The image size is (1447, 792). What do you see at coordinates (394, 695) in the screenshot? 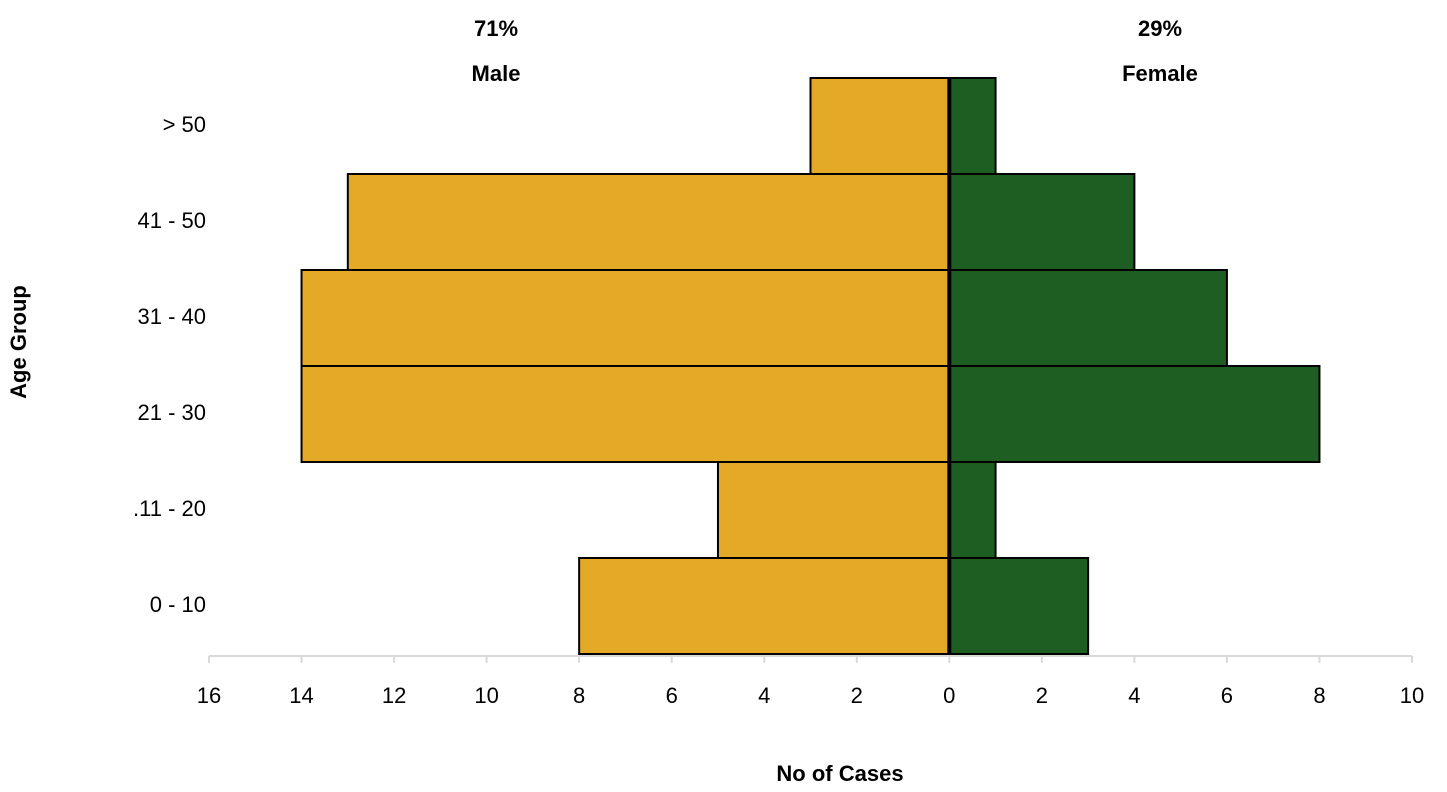
I see `x-tick-label: 12` at bounding box center [394, 695].